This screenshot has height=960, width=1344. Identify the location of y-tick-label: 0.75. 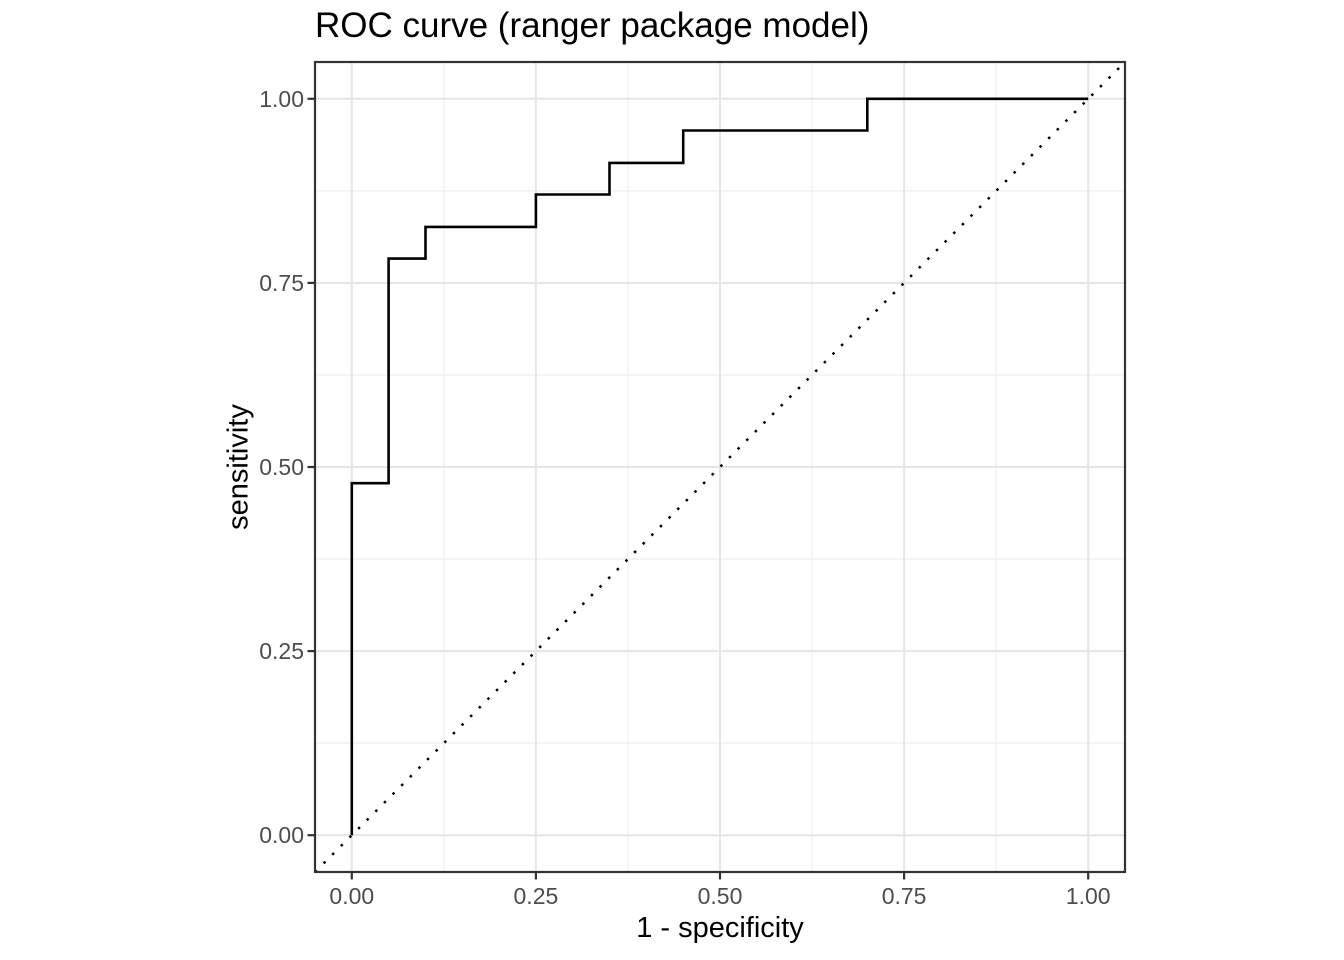
(281, 282).